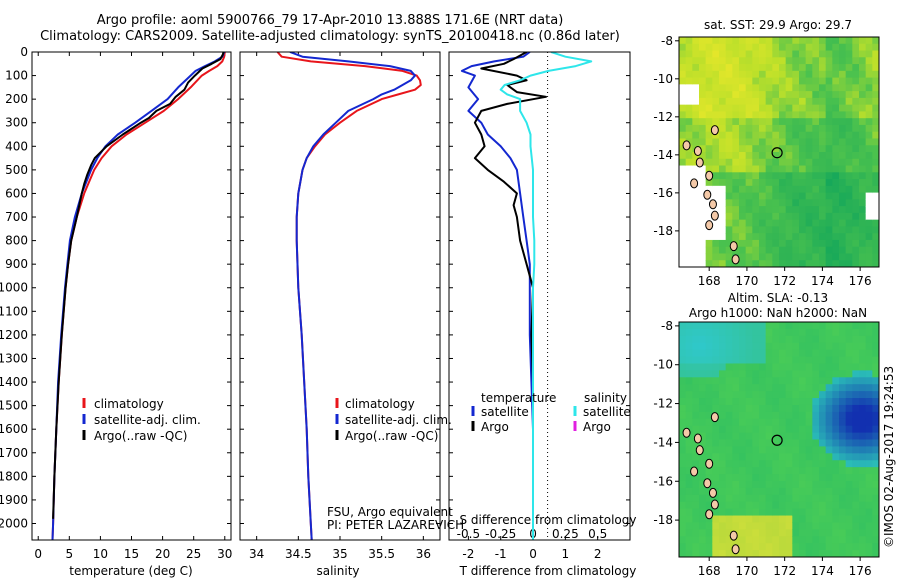 The width and height of the screenshot is (900, 580). Describe the element at coordinates (505, 412) in the screenshot. I see `legend-label-t-satellite: satellite` at that location.